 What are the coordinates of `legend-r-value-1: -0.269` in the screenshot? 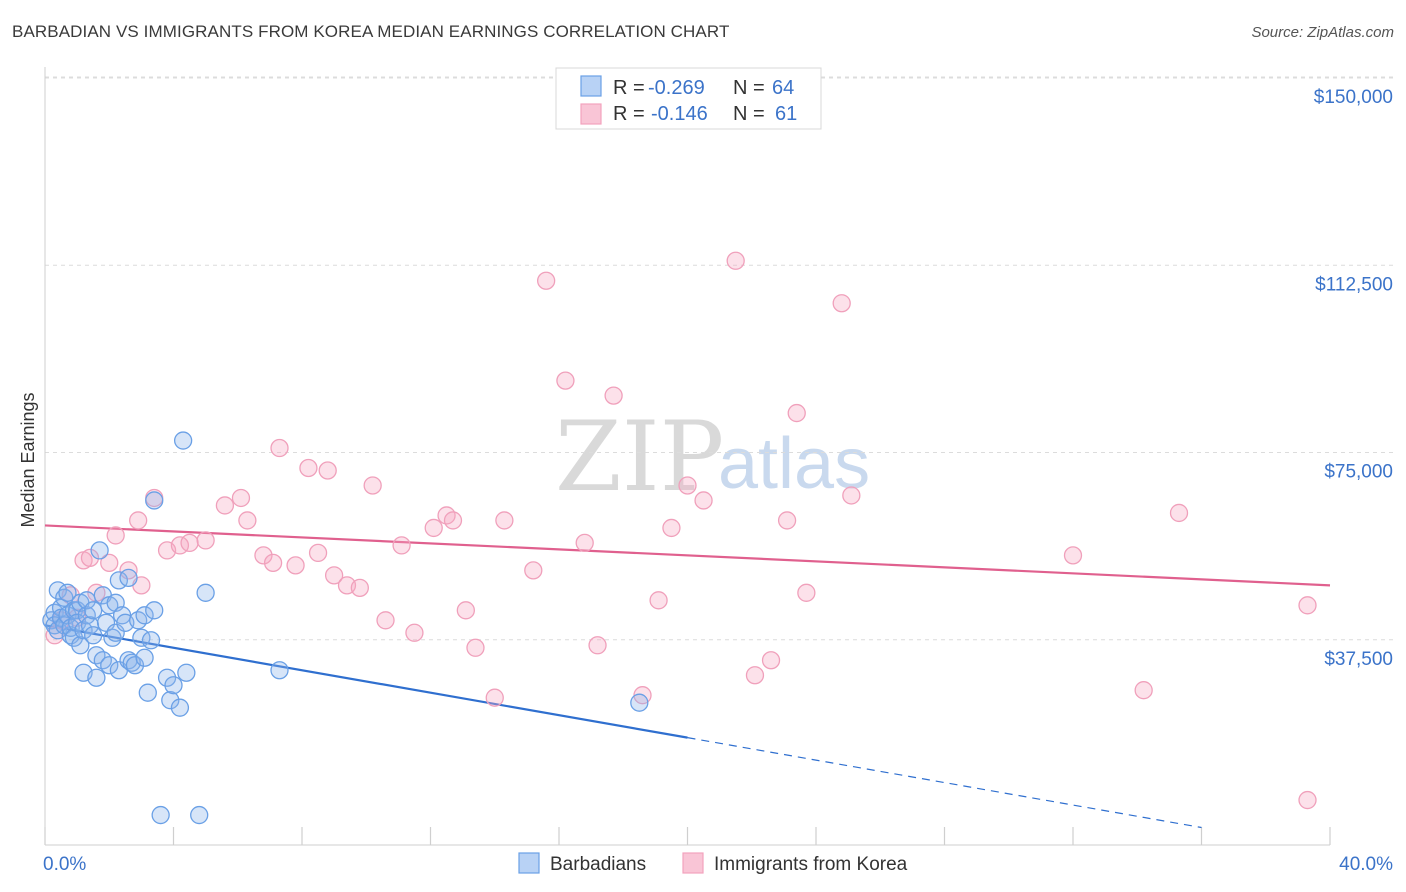 It's located at (676, 88).